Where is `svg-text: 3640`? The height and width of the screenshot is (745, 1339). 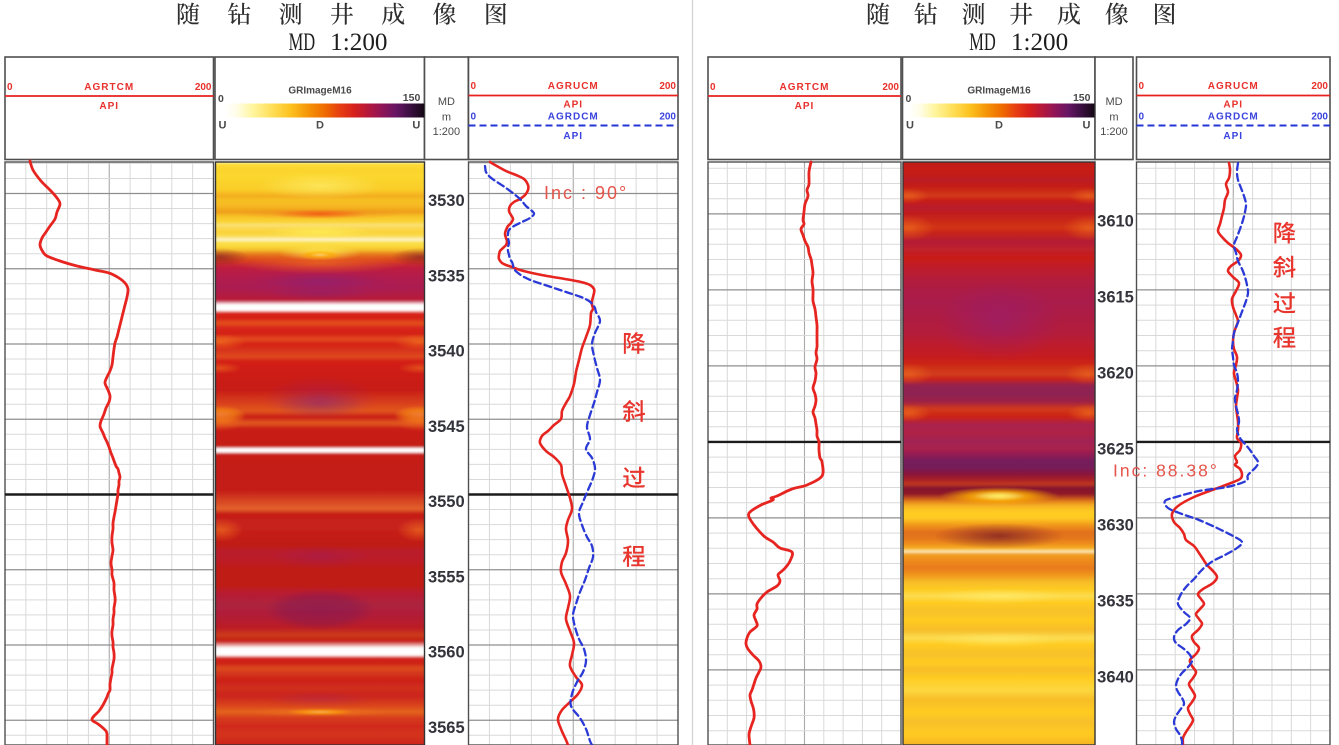
svg-text: 3640 is located at coordinates (1115, 678).